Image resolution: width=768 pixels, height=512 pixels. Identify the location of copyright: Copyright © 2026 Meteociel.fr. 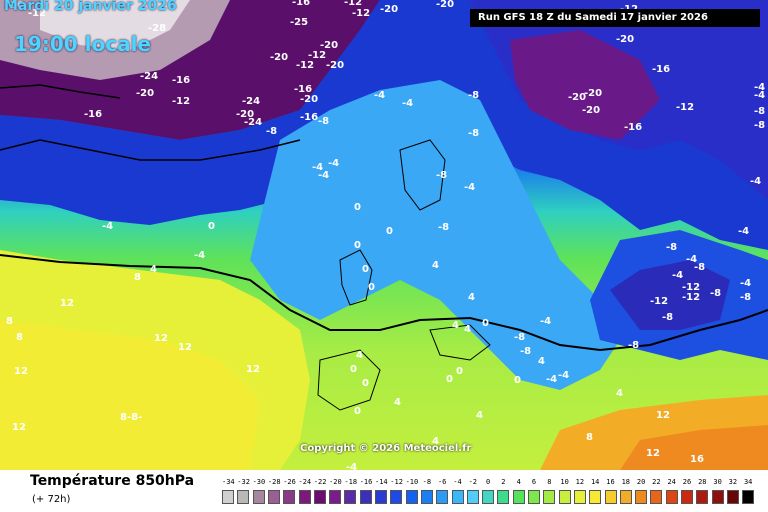
(386, 448).